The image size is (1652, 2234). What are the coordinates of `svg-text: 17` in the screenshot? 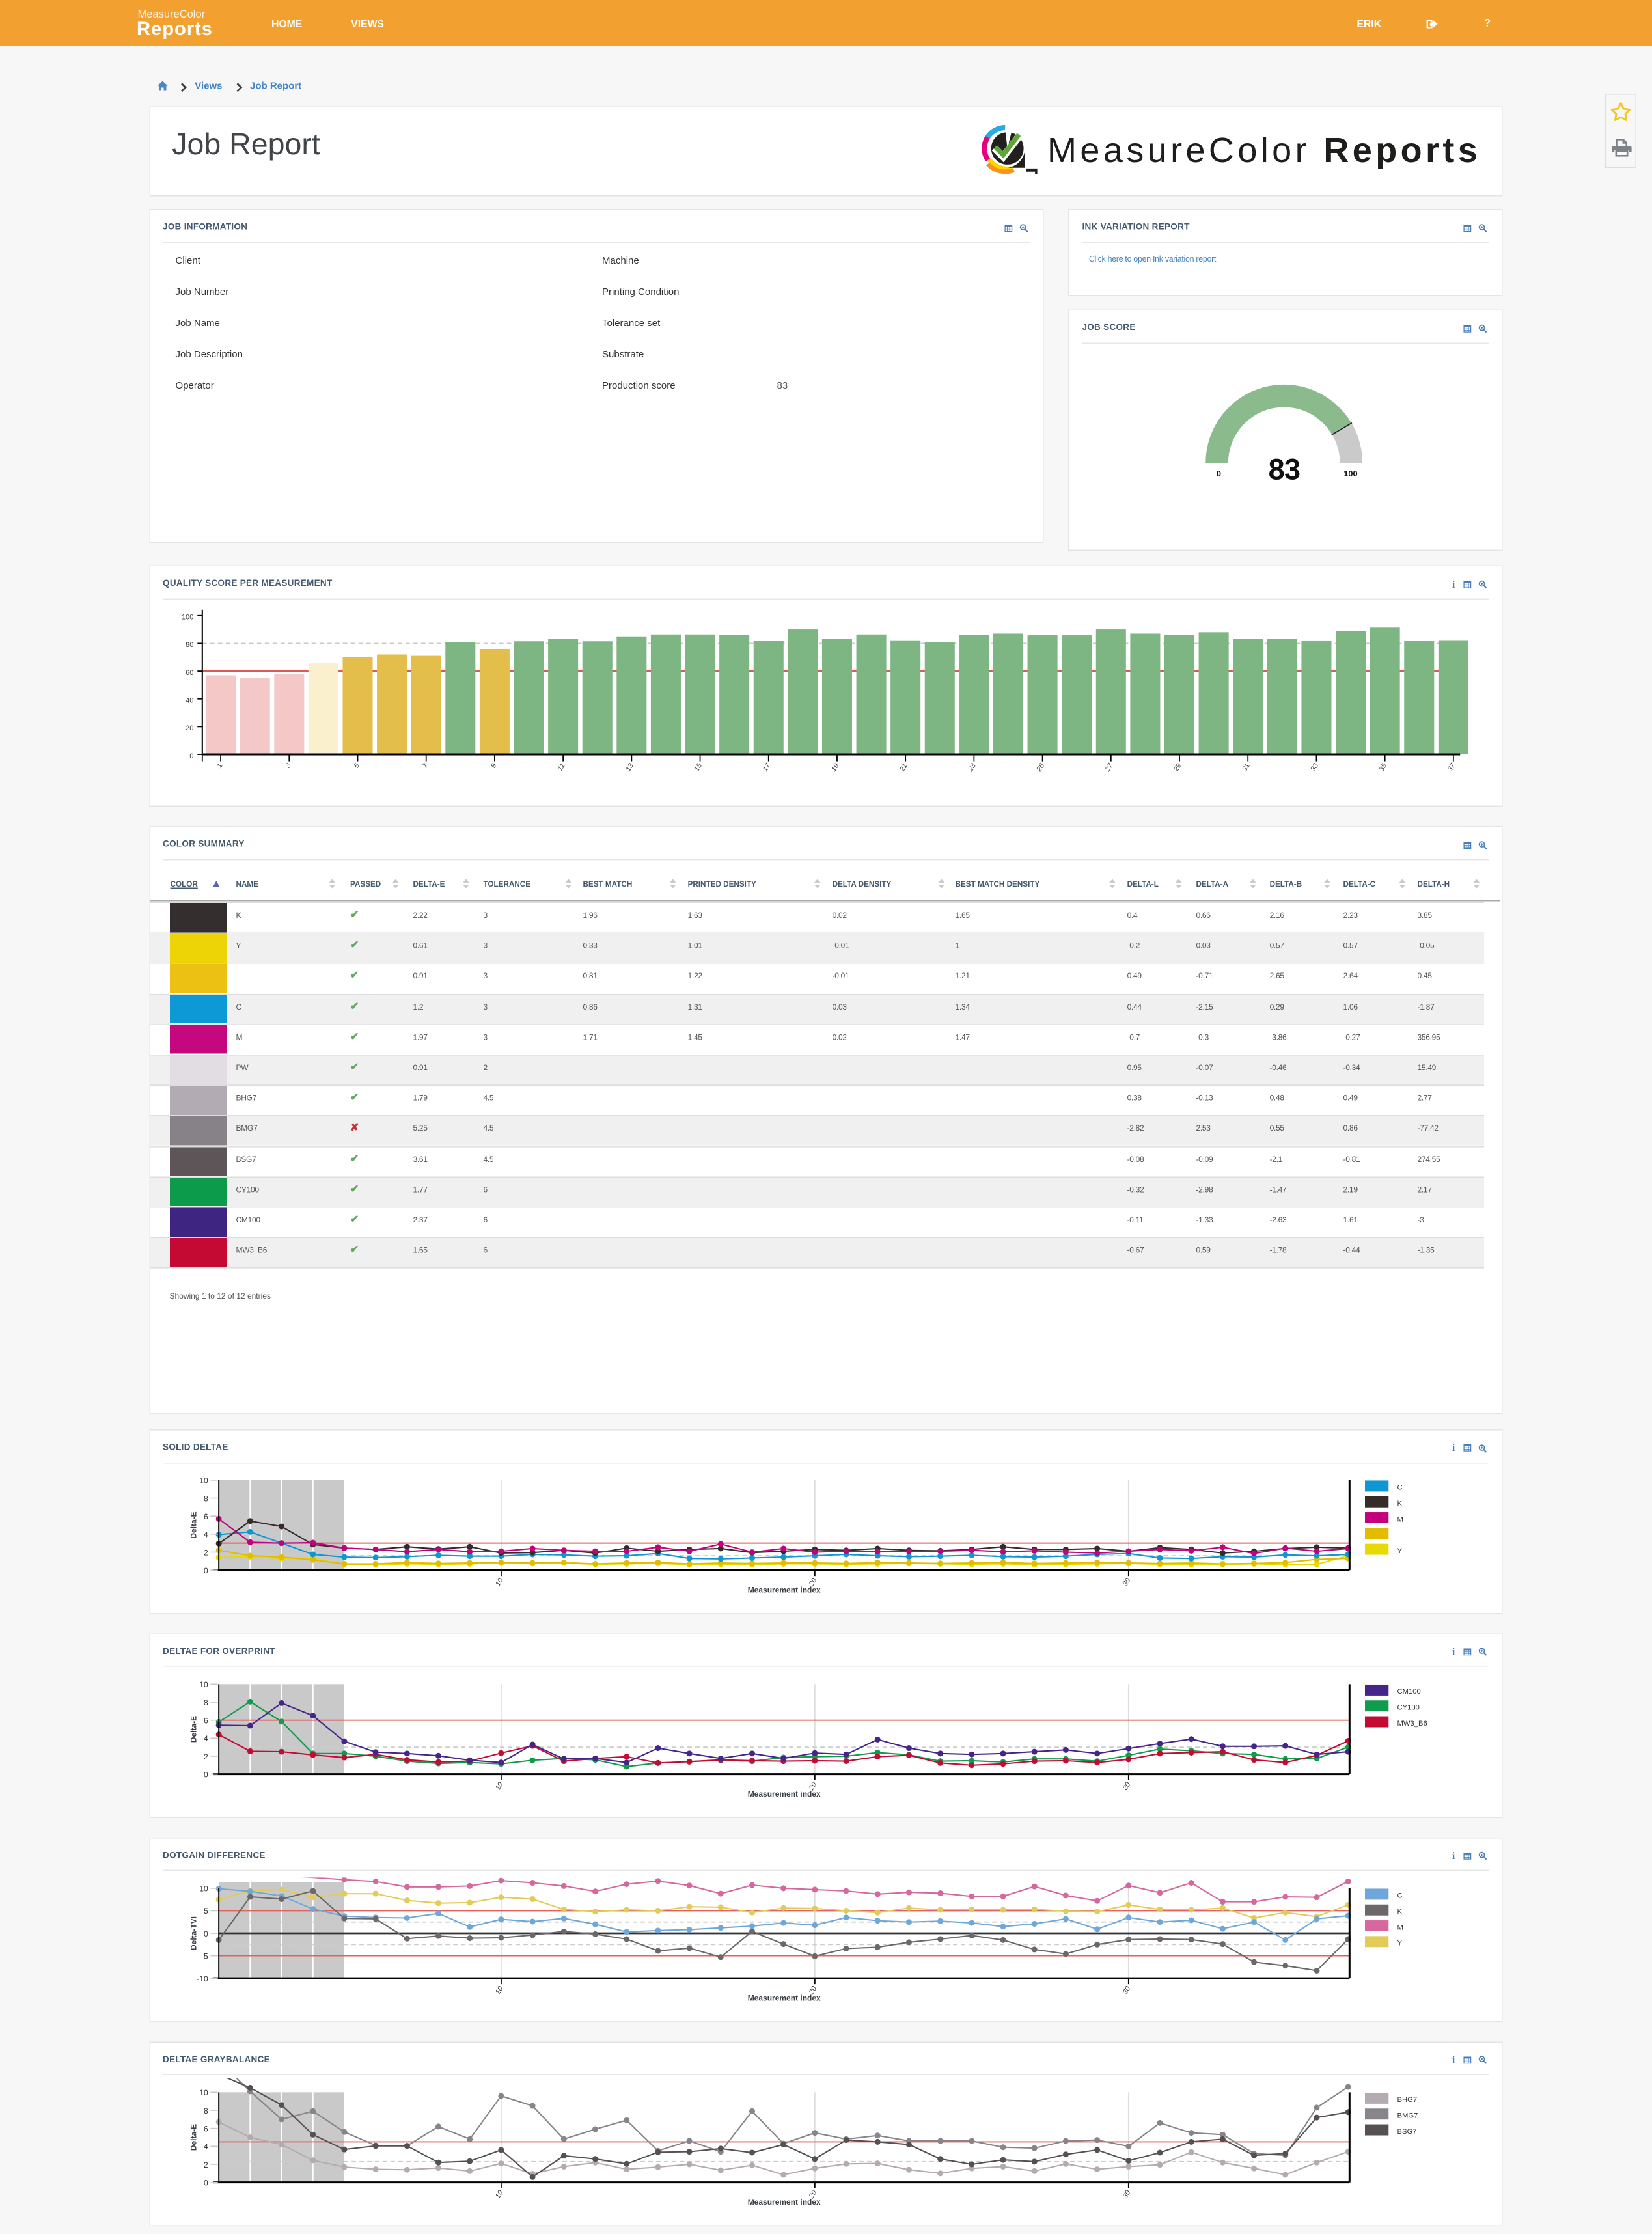 It's located at (766, 767).